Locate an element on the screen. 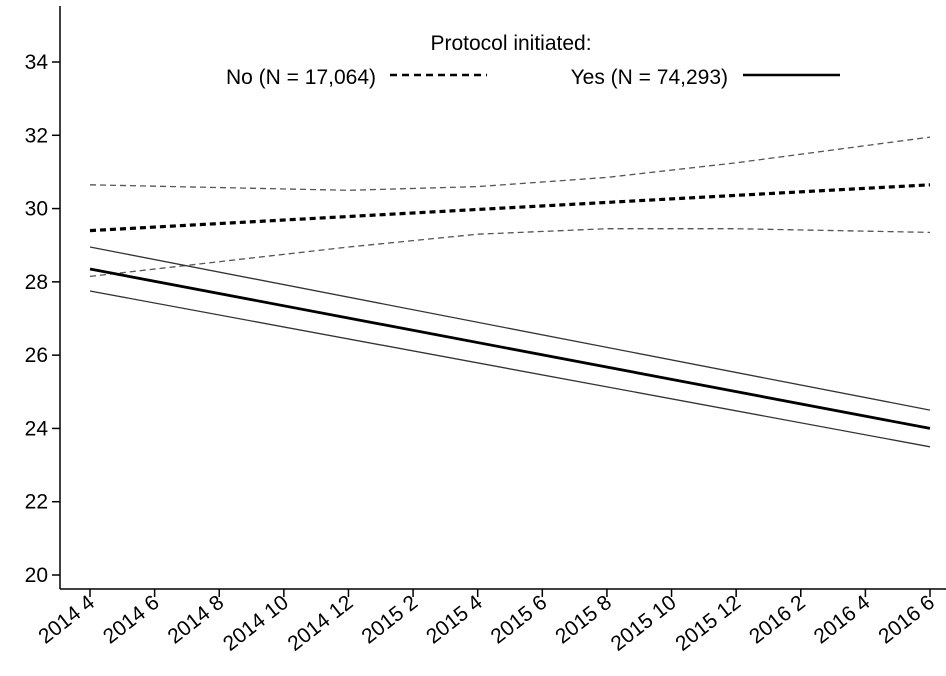  x-tick-label: 2016 2 is located at coordinates (777, 620).